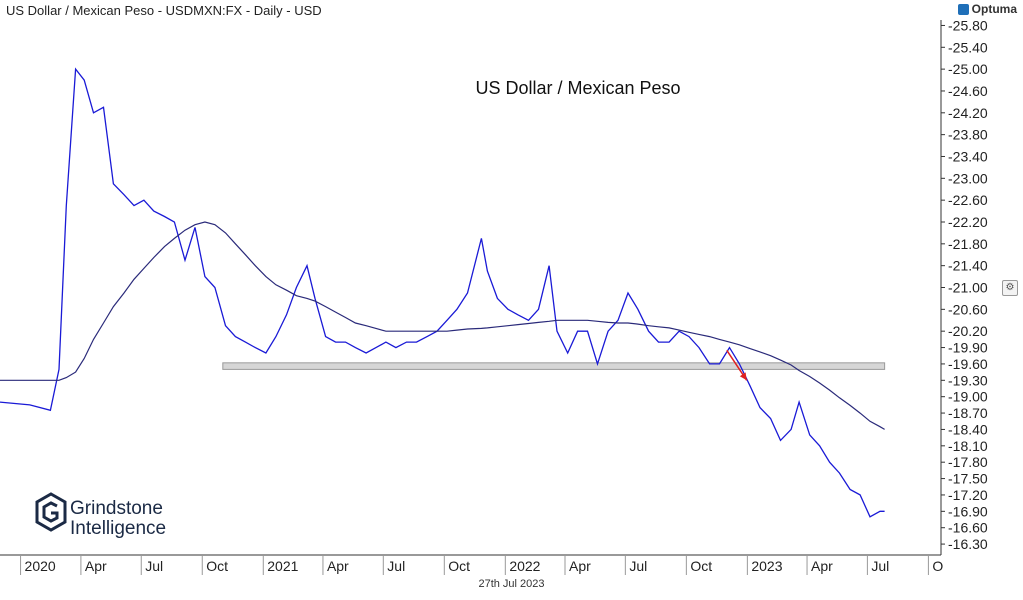 The height and width of the screenshot is (600, 1023). What do you see at coordinates (766, 566) in the screenshot?
I see `x-tick-label: 2023` at bounding box center [766, 566].